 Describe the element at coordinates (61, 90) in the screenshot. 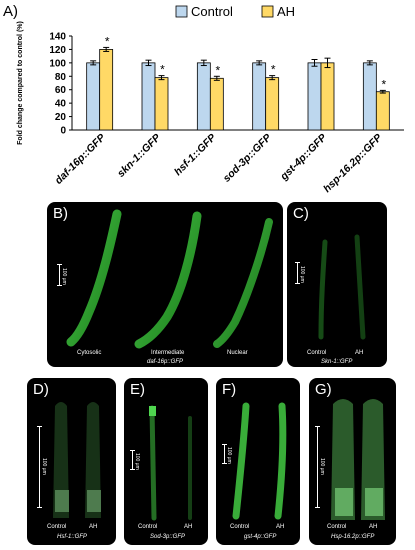

I see `y-tick-label: 60` at that location.